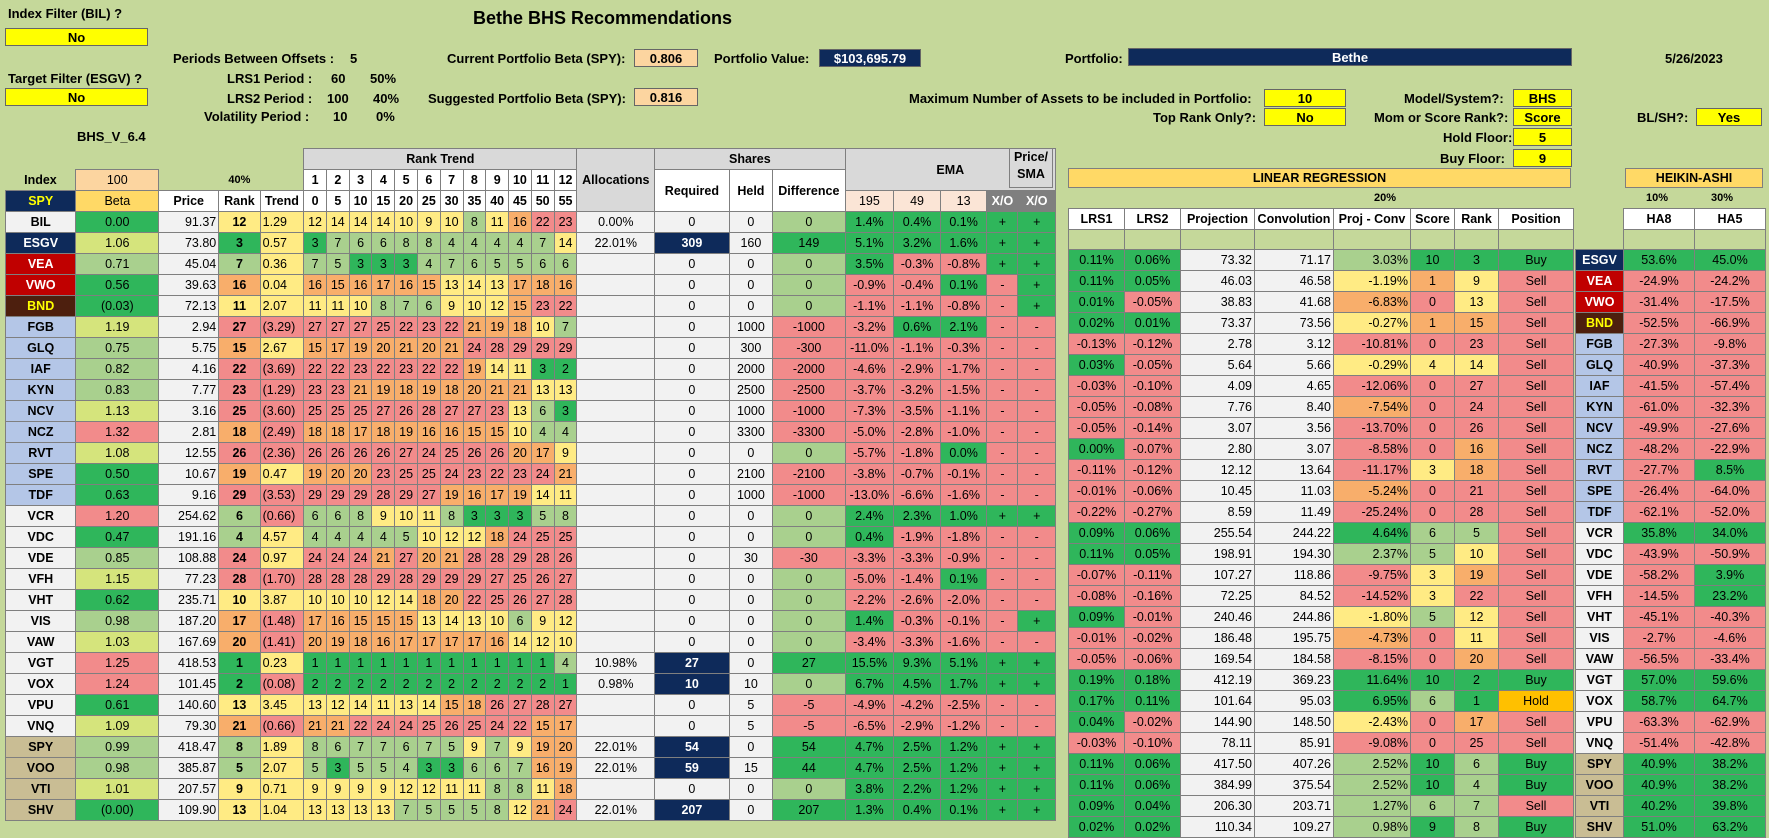 The image size is (1769, 838). Describe the element at coordinates (1305, 117) in the screenshot. I see `top-rank-value: No` at that location.